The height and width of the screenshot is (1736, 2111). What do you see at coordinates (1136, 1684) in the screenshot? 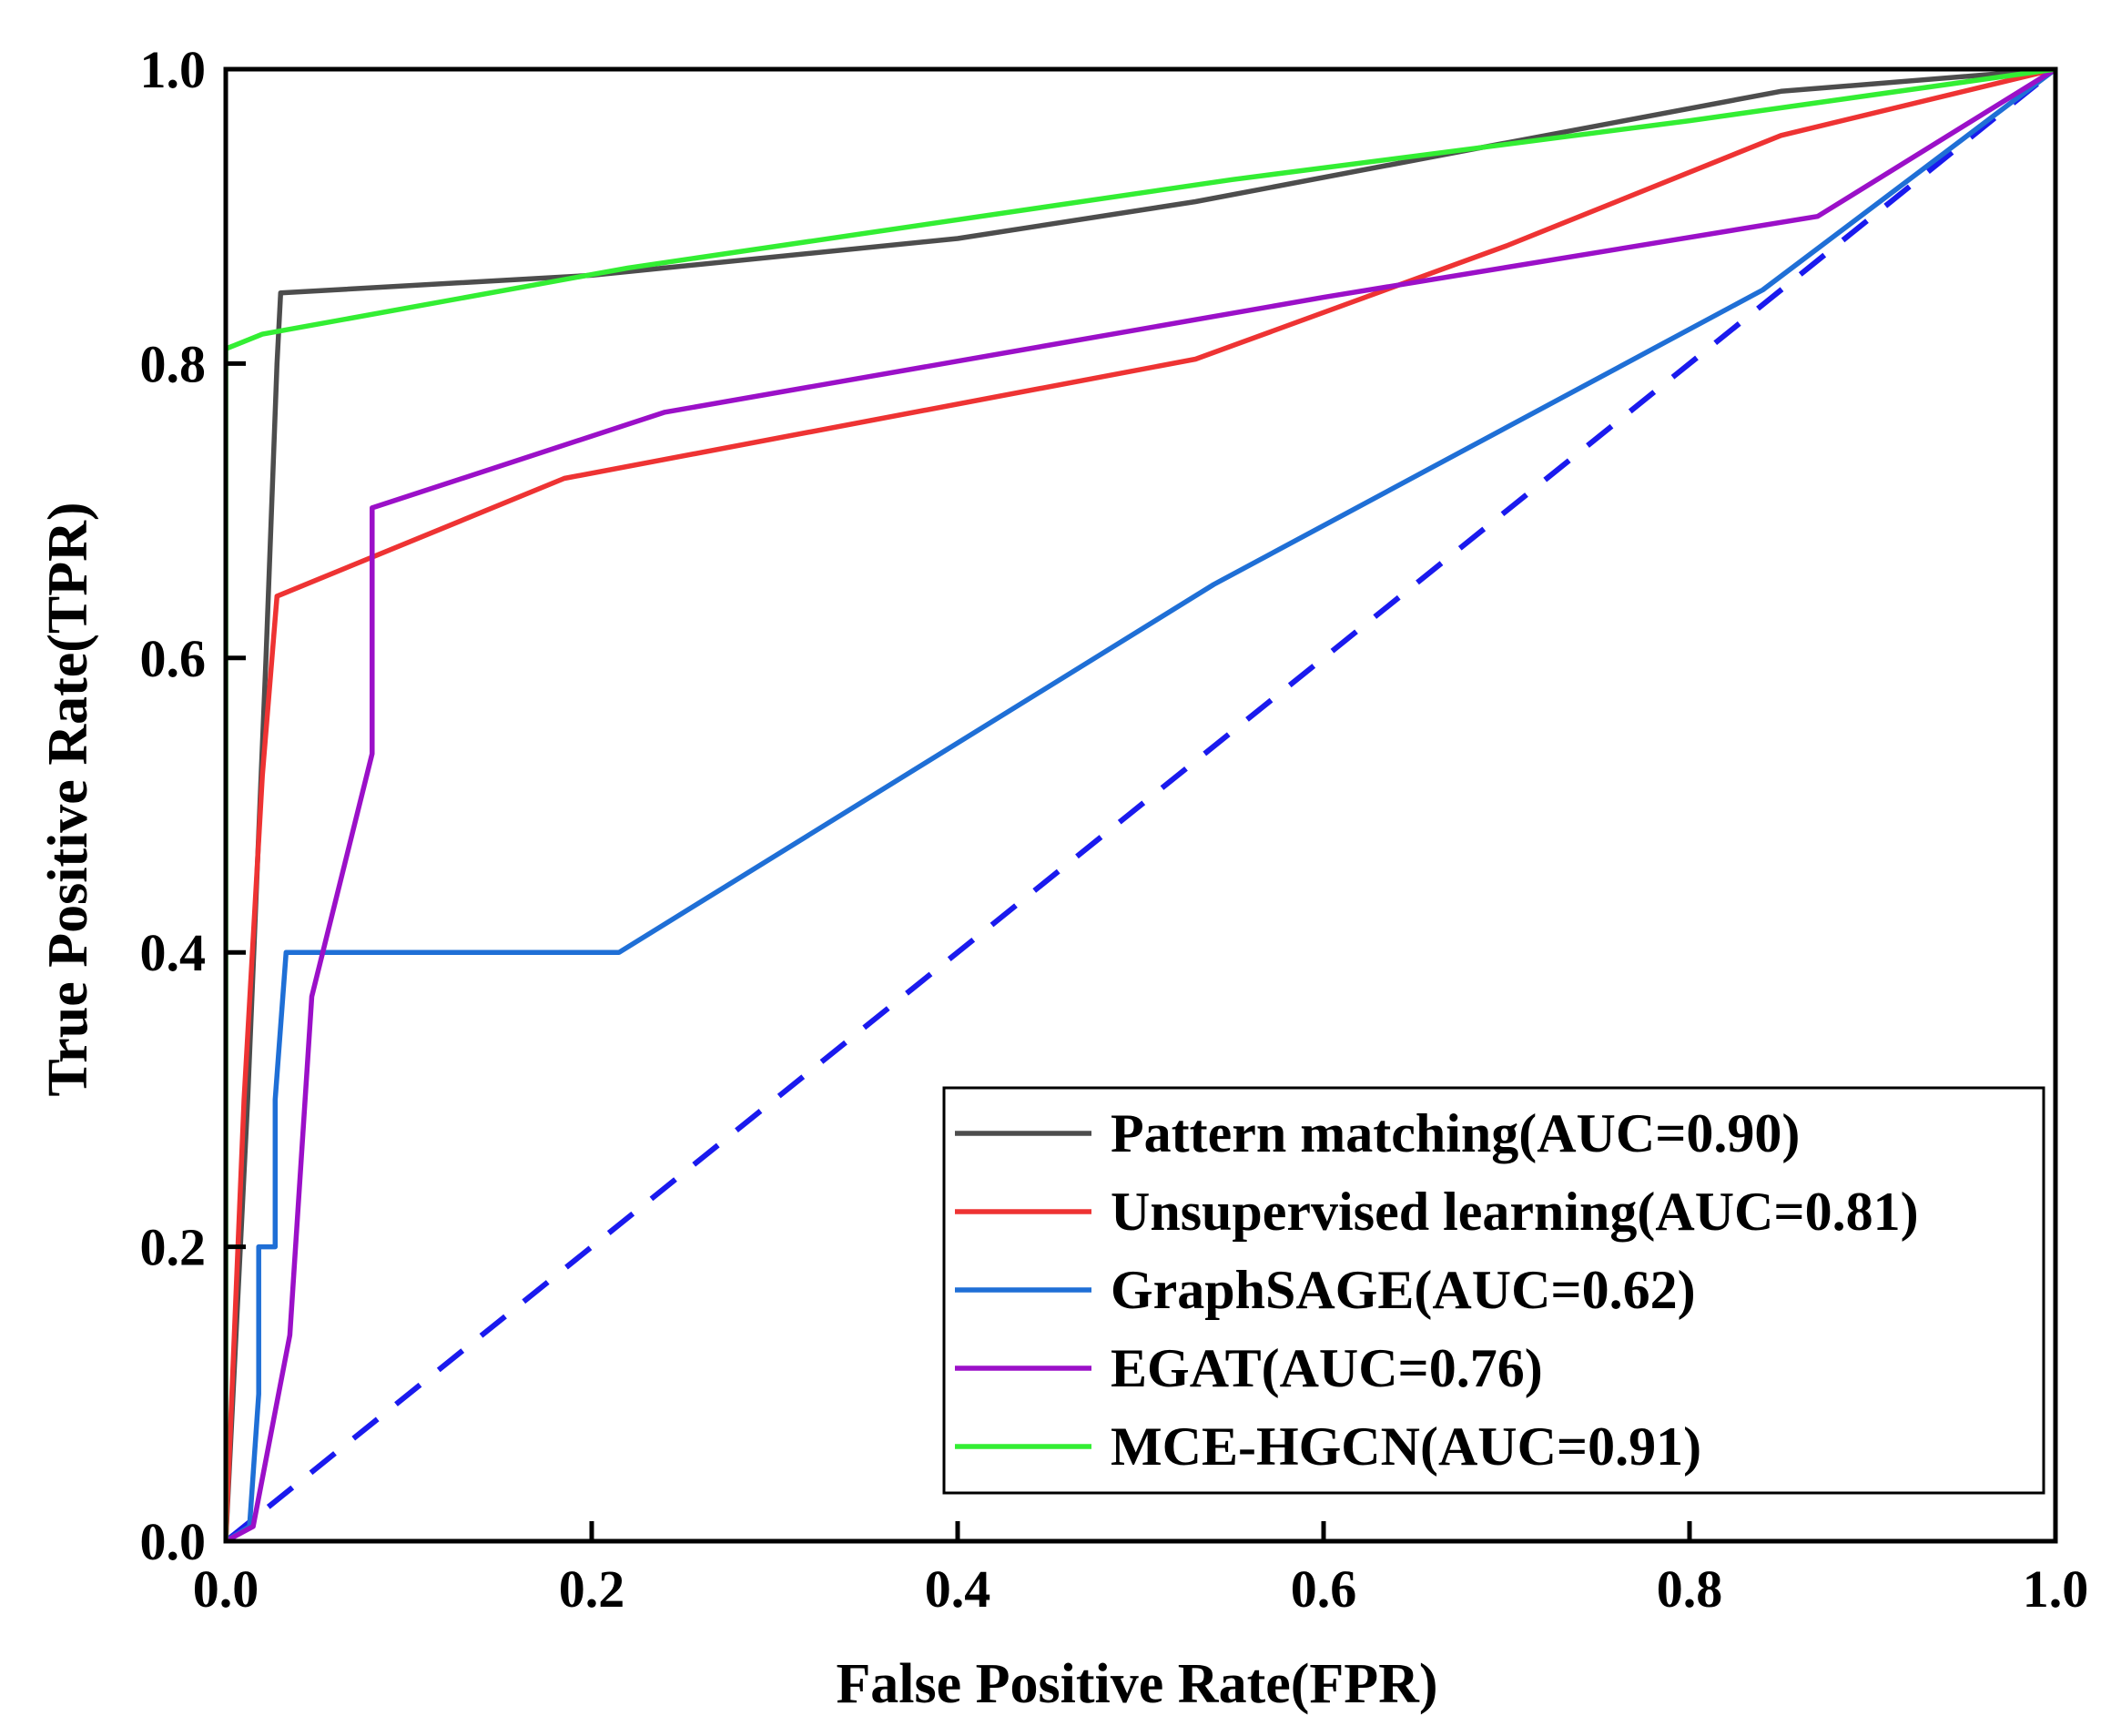
I see `x-axis-title: False Positive Rate(FPR)` at bounding box center [1136, 1684].